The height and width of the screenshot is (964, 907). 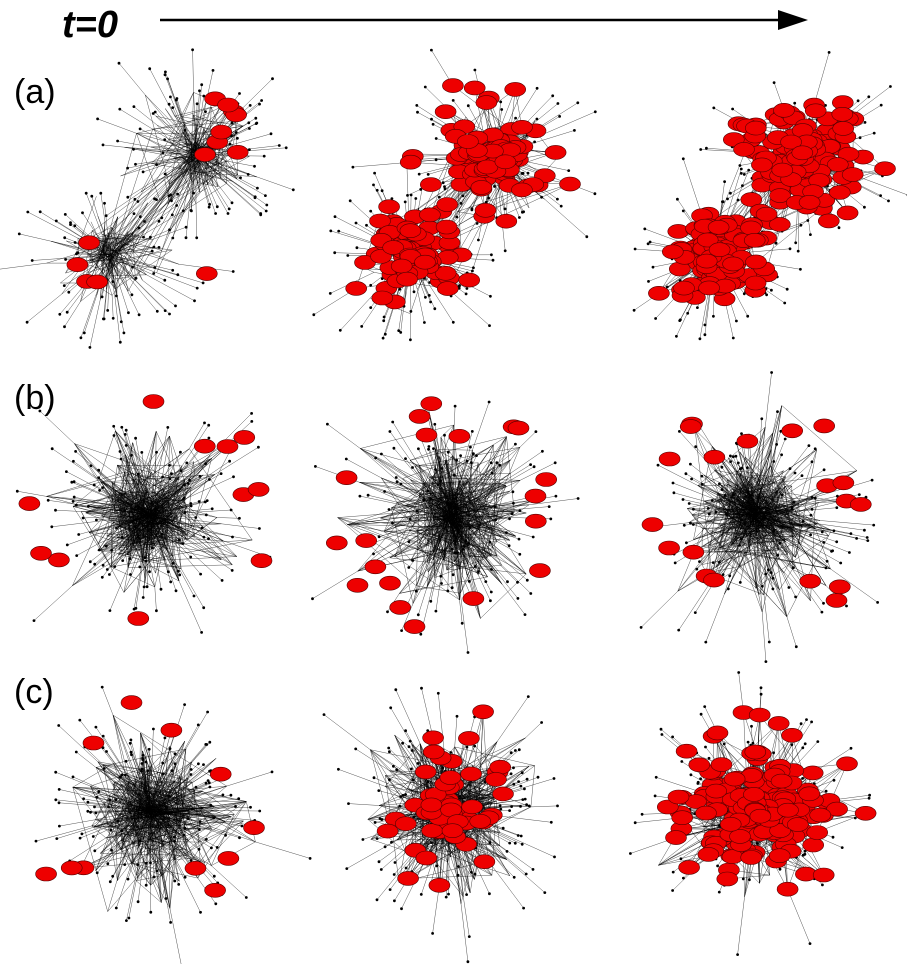 I want to click on edges, so click(x=143, y=521).